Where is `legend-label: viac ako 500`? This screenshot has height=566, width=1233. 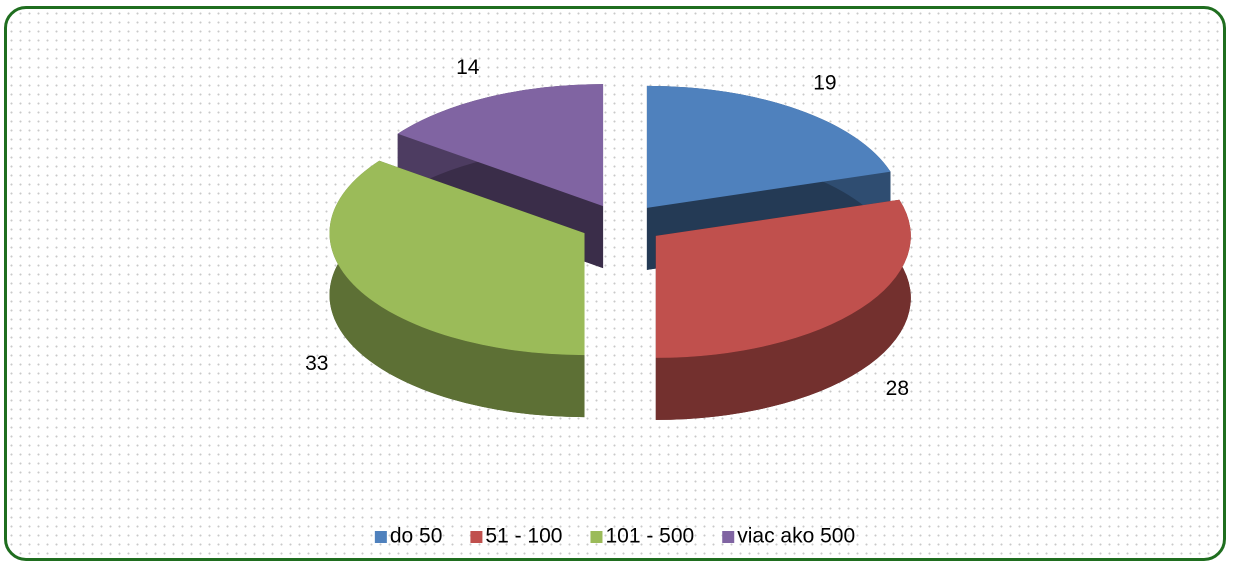
legend-label: viac ako 500 is located at coordinates (796, 536).